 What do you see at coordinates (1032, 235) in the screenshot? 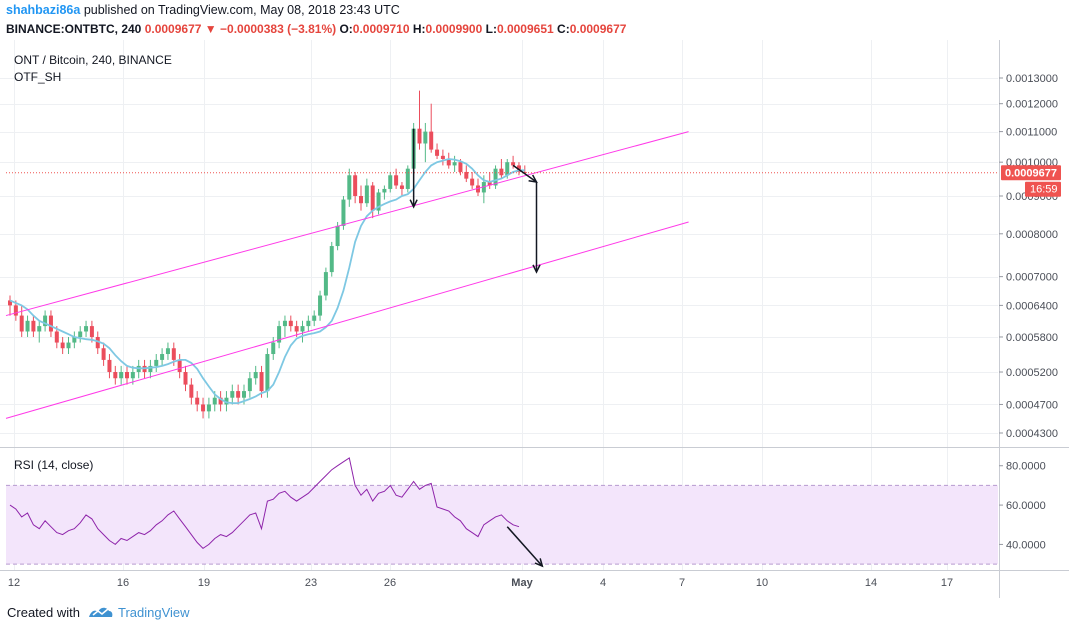
I see `price-tick-label: 0.0008000` at bounding box center [1032, 235].